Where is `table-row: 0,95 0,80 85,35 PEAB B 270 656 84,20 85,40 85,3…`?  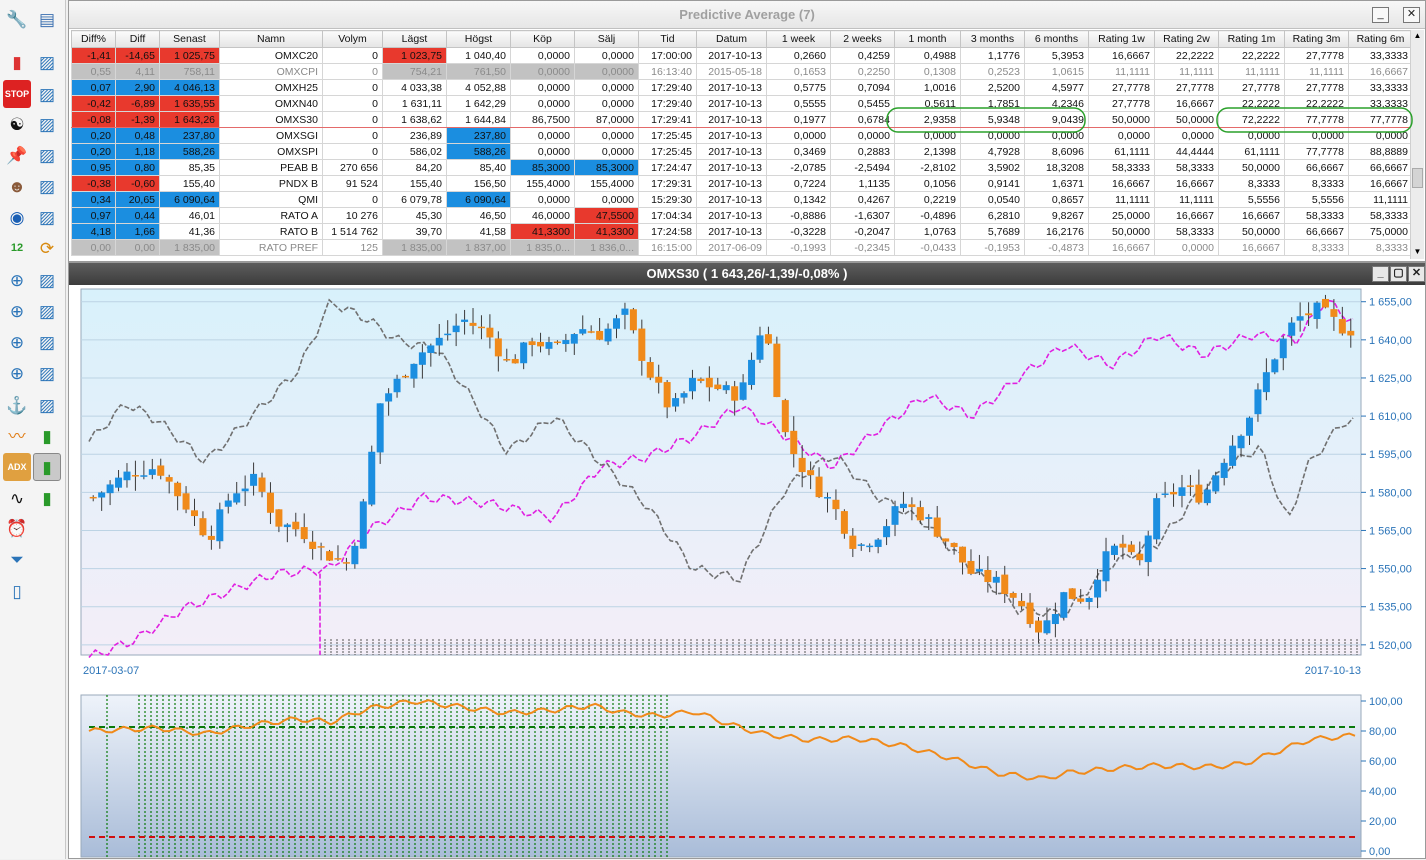 table-row: 0,95 0,80 85,35 PEAB B 270 656 84,20 85,40 85,3… is located at coordinates (742, 167).